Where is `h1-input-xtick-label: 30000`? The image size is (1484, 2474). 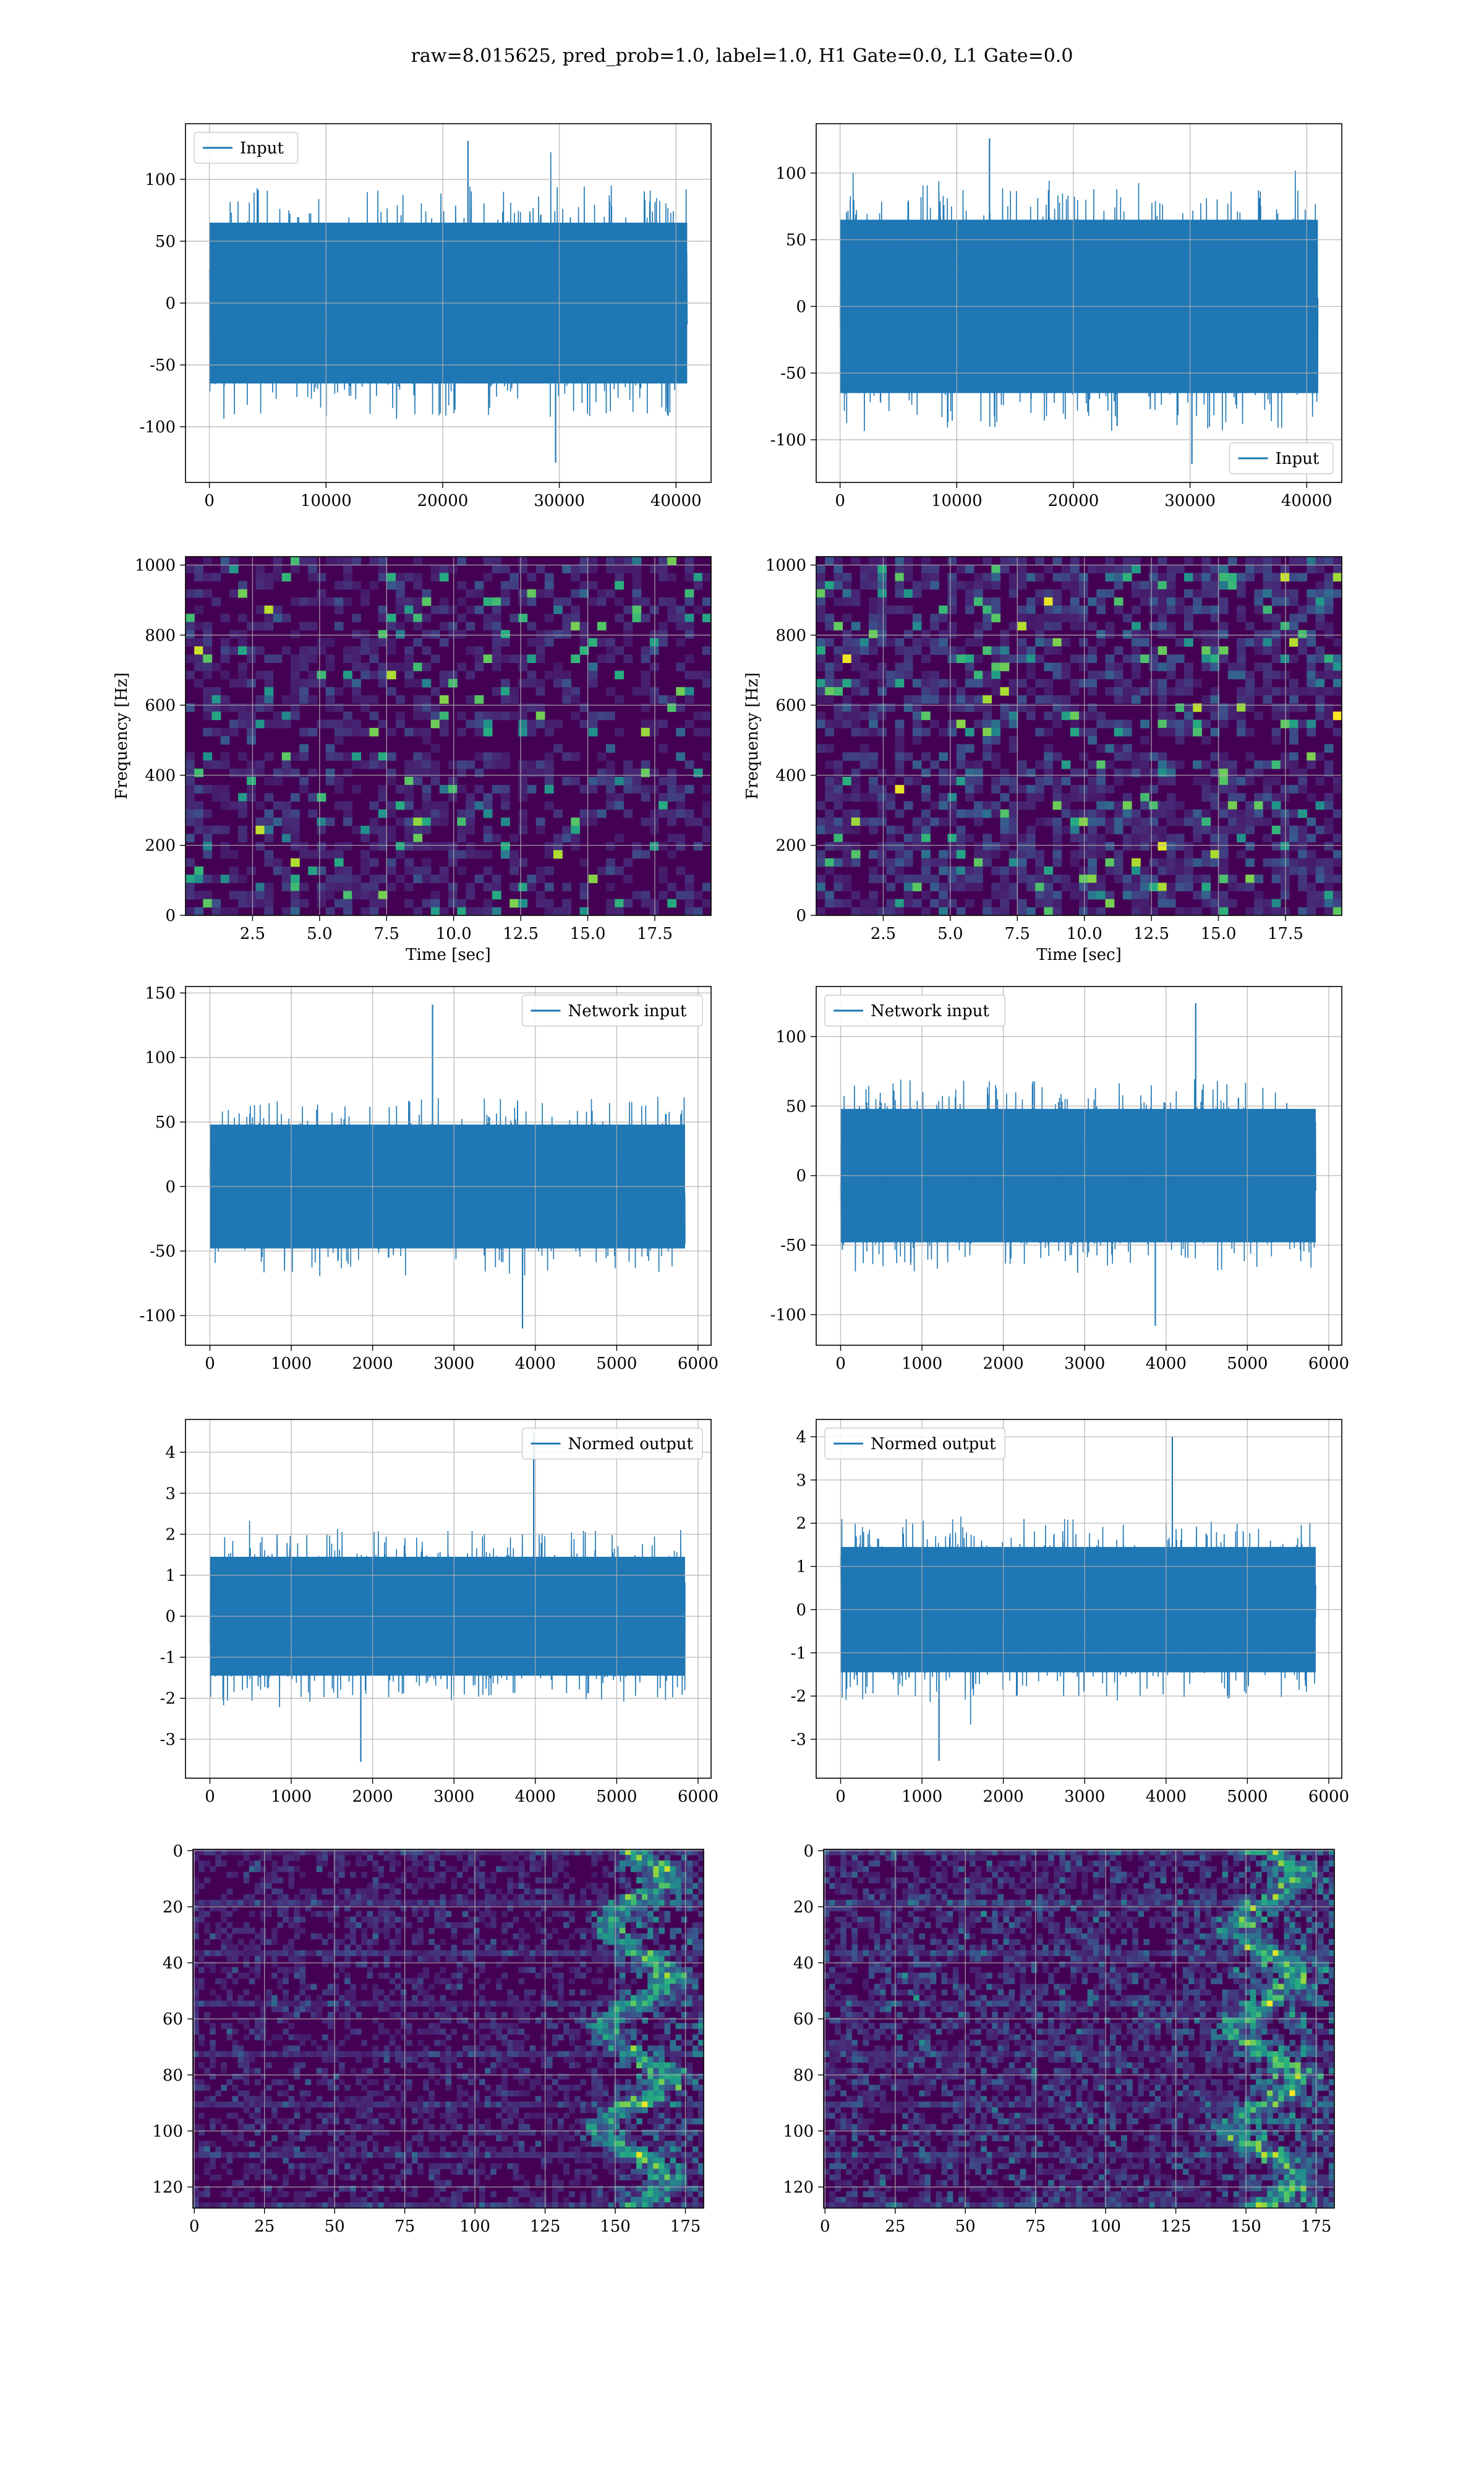 h1-input-xtick-label: 30000 is located at coordinates (559, 501).